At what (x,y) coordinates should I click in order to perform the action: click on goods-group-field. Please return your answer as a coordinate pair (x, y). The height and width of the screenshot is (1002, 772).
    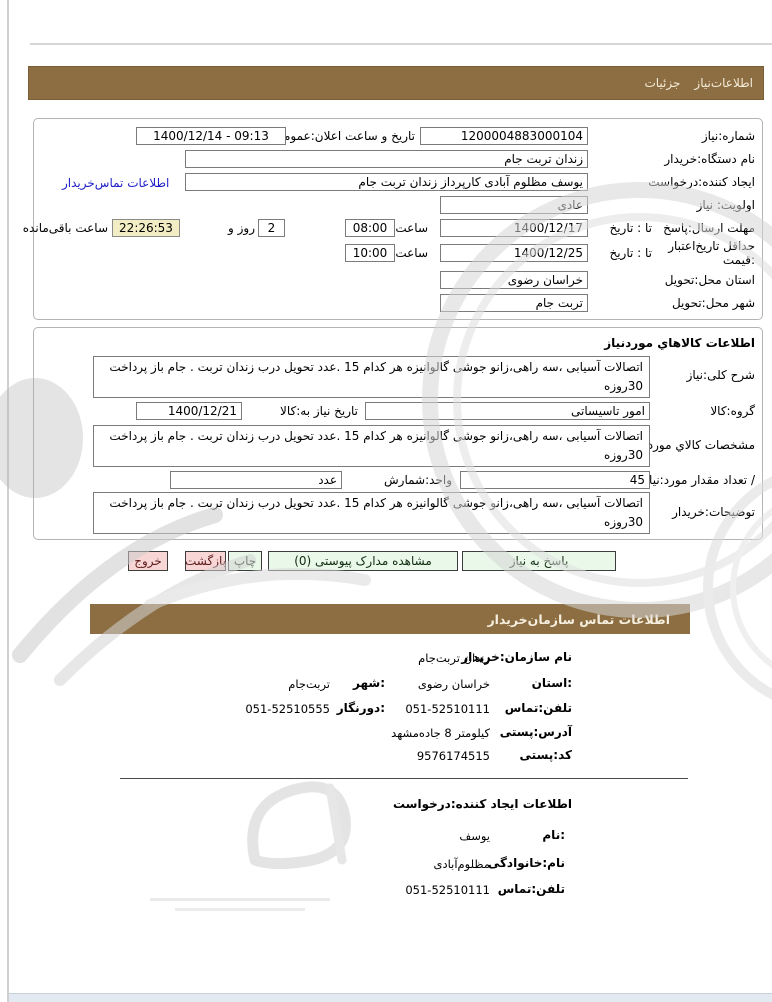
    Looking at the image, I should click on (507, 411).